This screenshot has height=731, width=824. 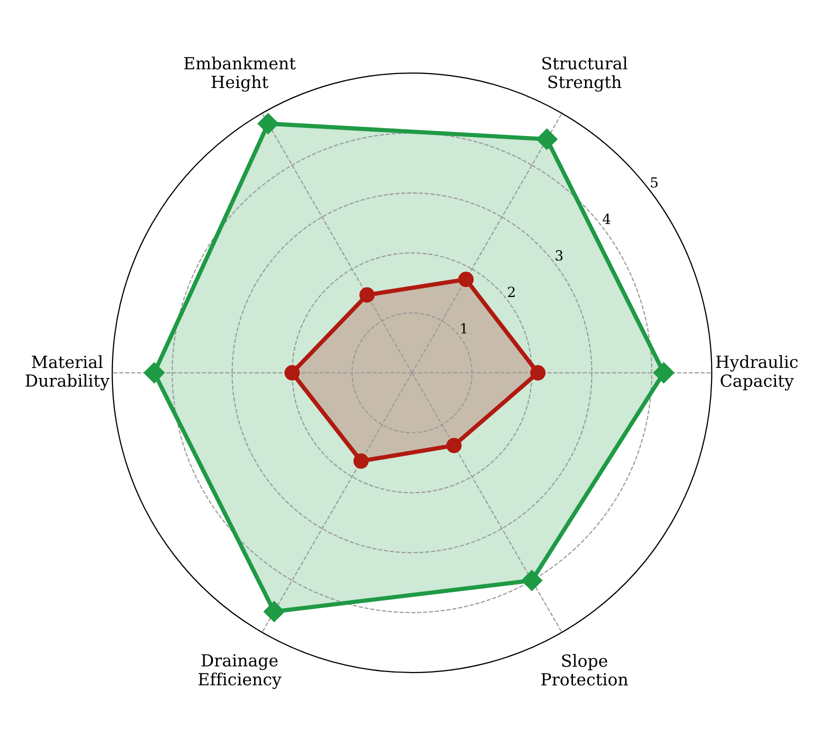 What do you see at coordinates (559, 255) in the screenshot?
I see `y-tick-label: 3` at bounding box center [559, 255].